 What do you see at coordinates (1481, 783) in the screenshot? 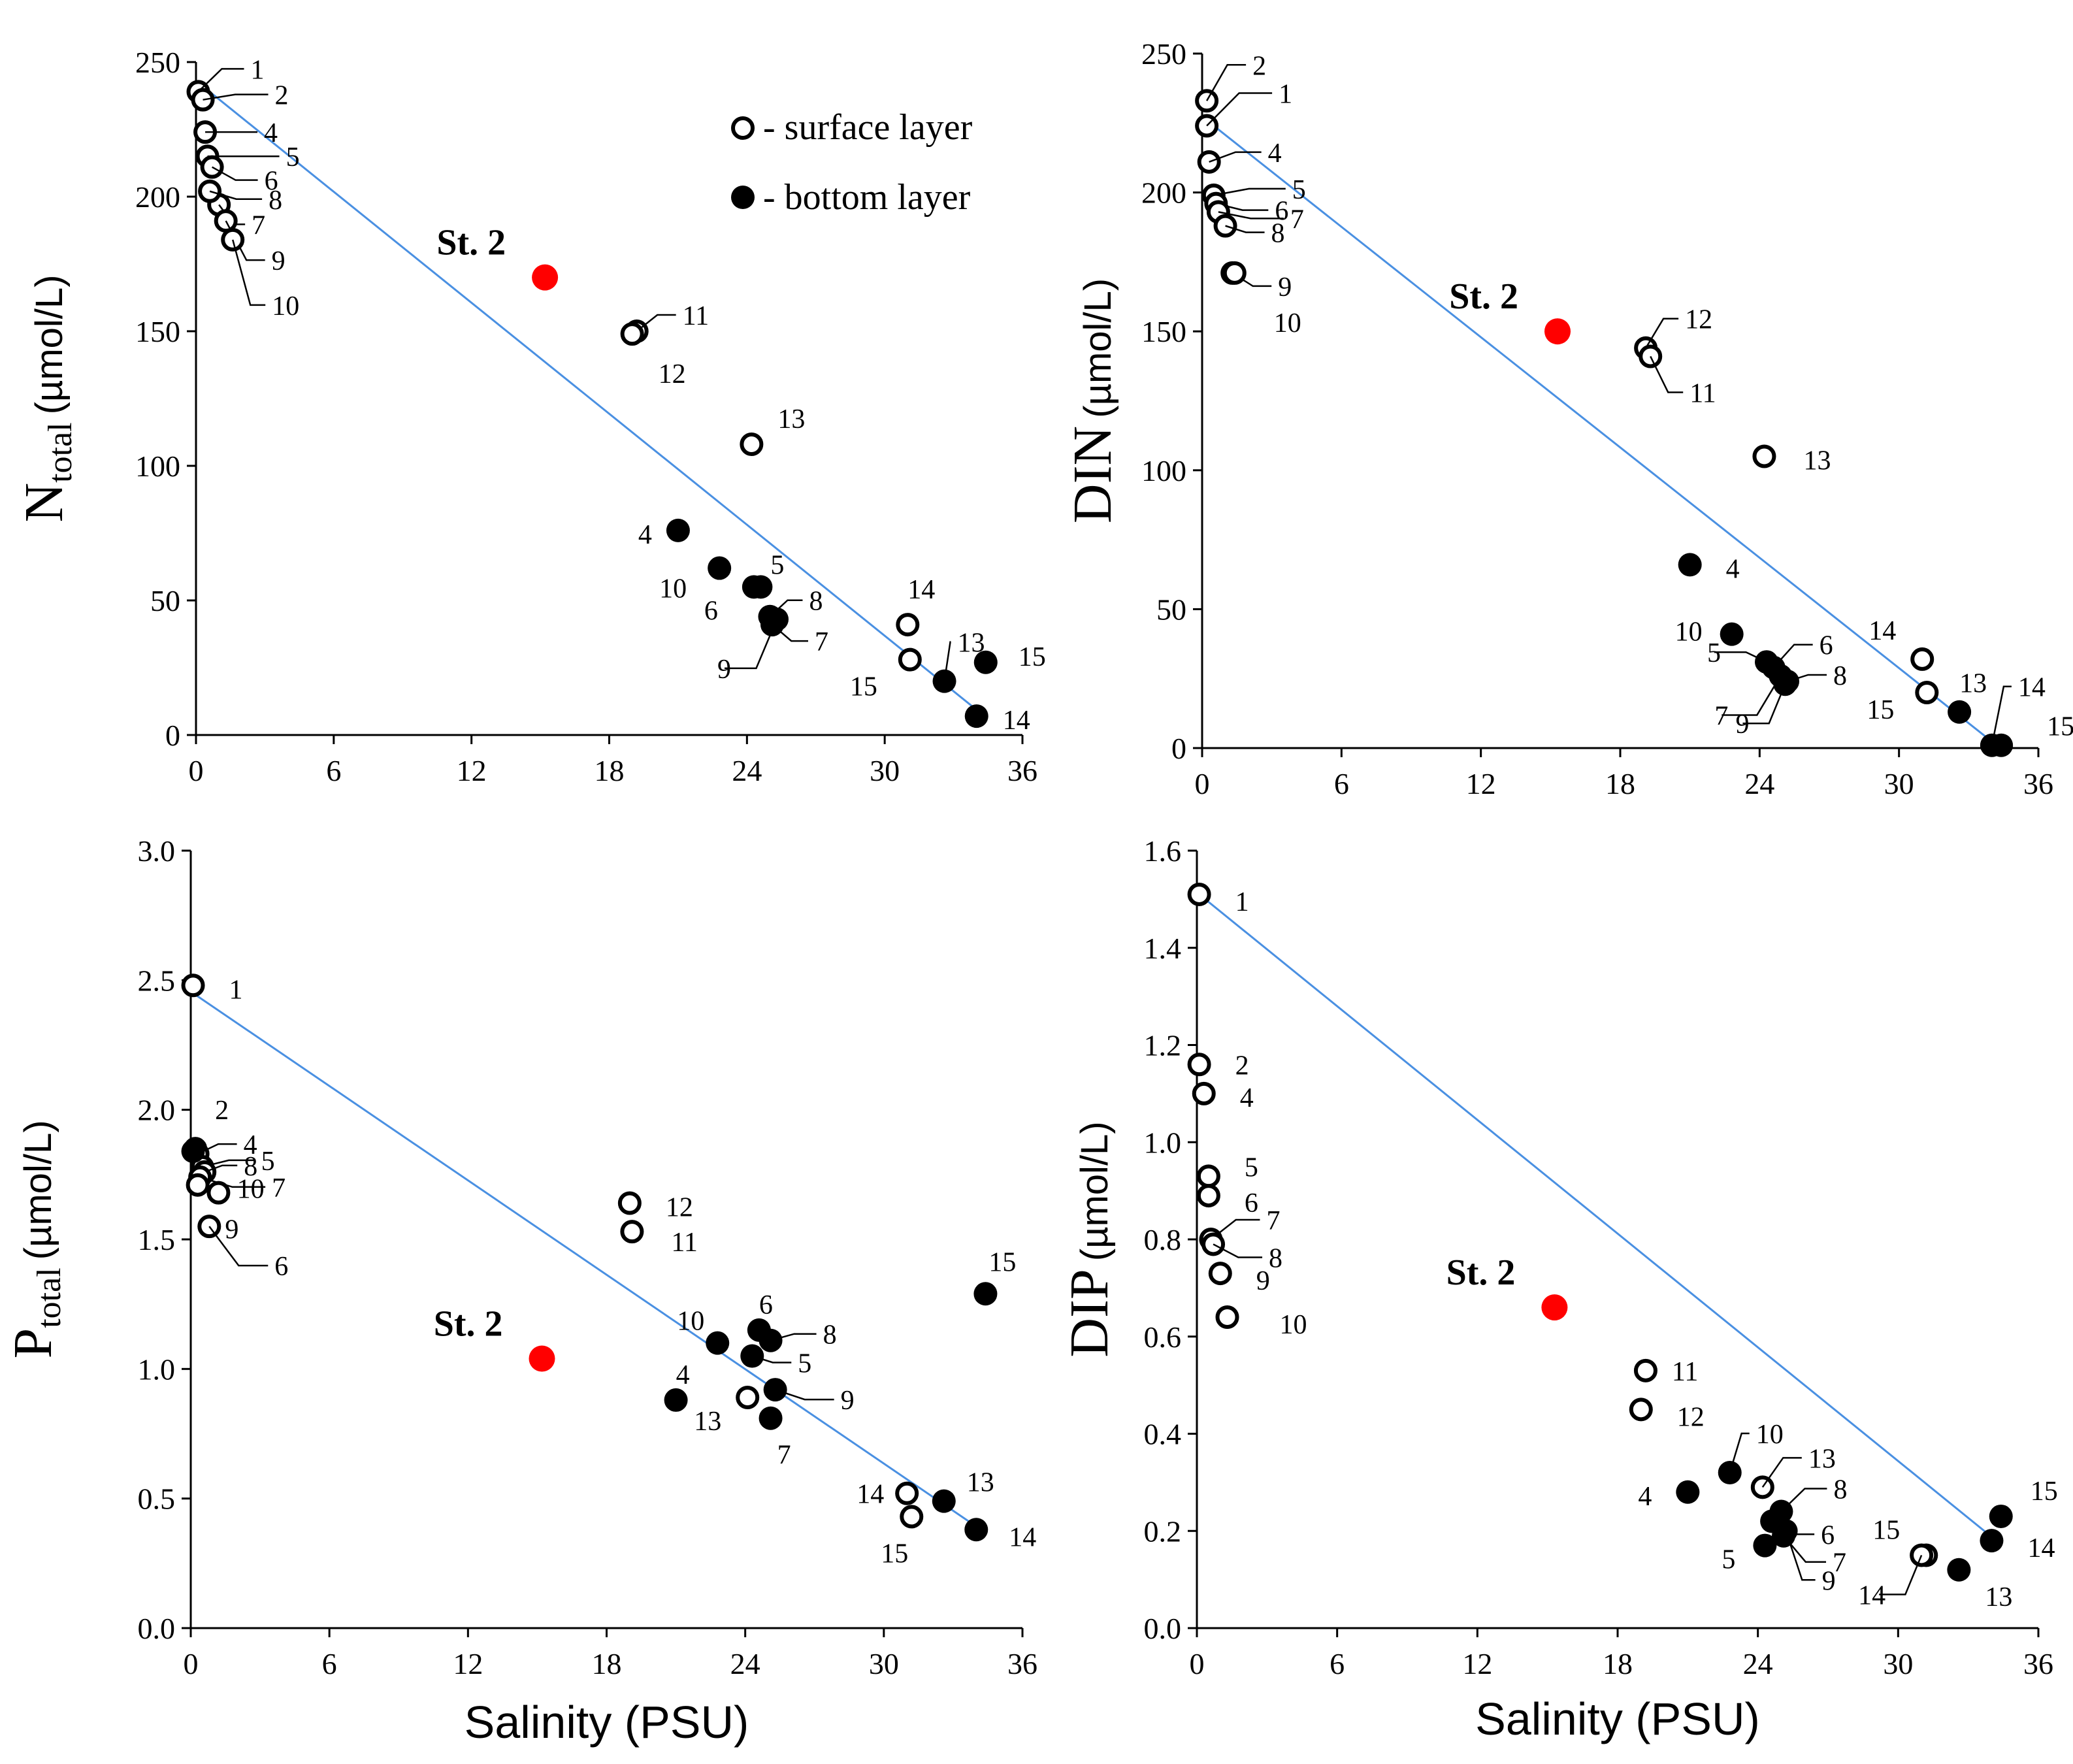
I see `x-tick-label: 12` at bounding box center [1481, 783].